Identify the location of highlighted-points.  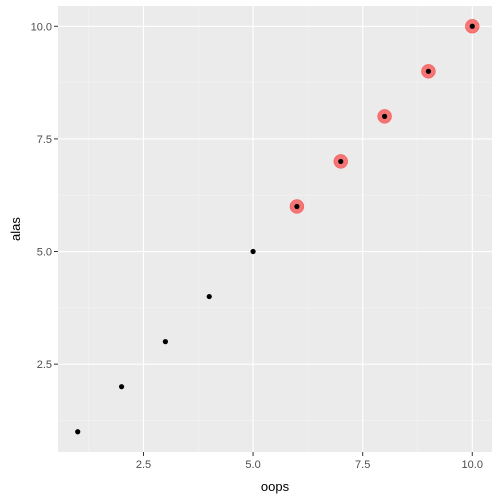
(384, 116).